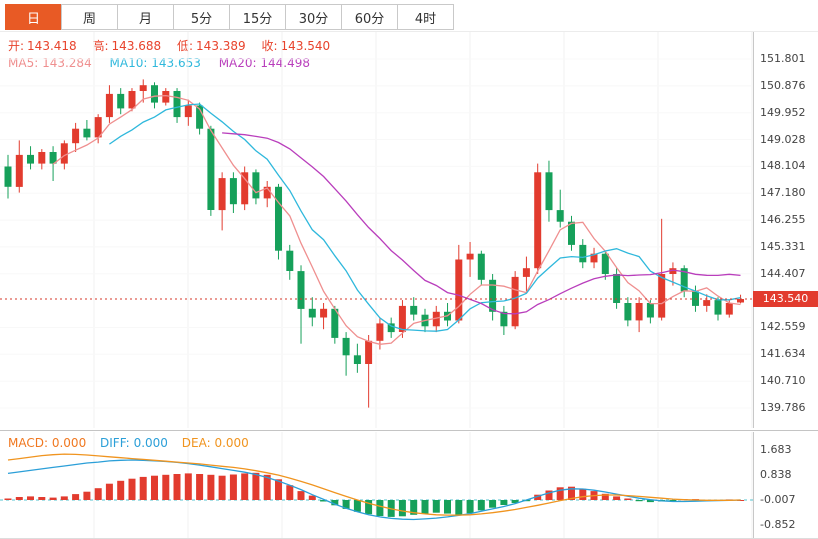  I want to click on current-price-tag: 143.540, so click(785, 299).